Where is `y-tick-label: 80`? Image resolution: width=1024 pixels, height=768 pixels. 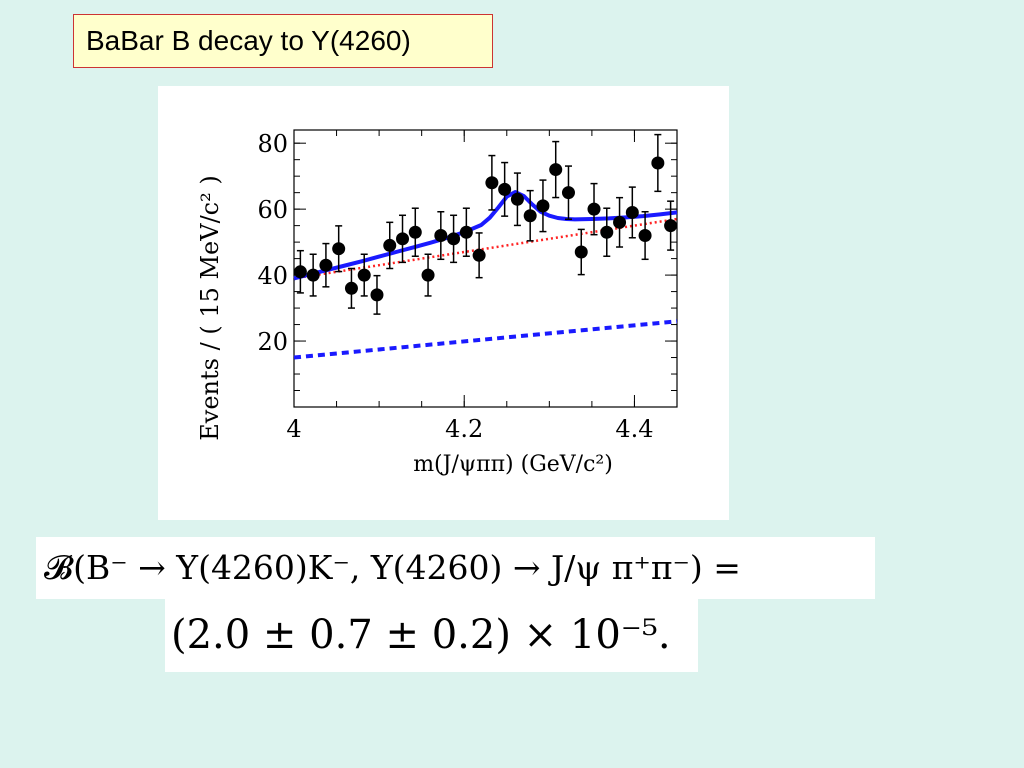 y-tick-label: 80 is located at coordinates (272, 144).